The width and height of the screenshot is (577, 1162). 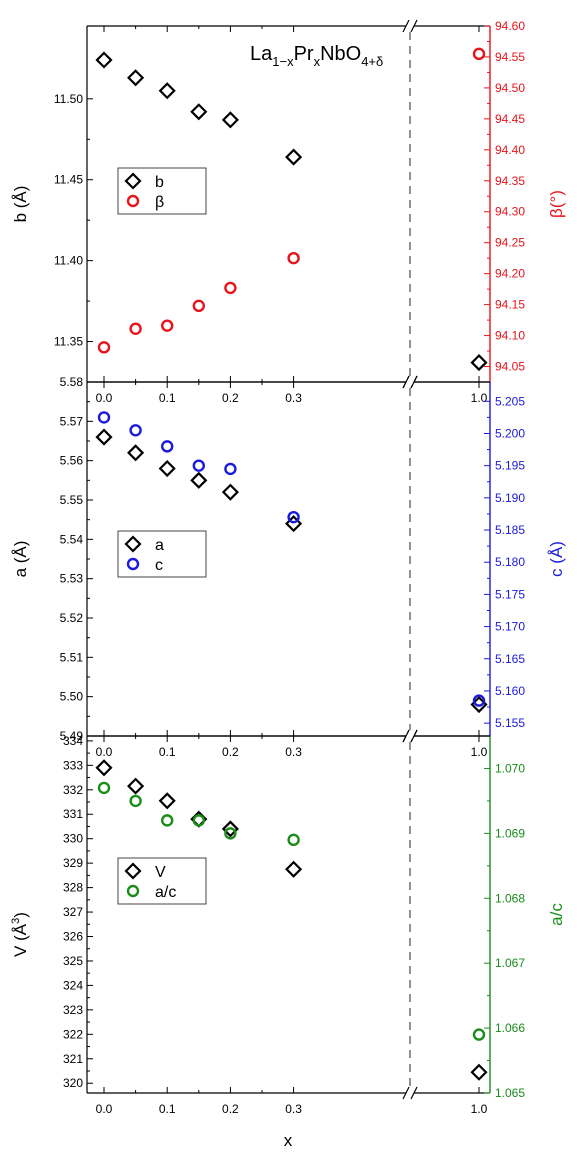 I want to click on left-axis-title-paren: (, so click(x=20, y=940).